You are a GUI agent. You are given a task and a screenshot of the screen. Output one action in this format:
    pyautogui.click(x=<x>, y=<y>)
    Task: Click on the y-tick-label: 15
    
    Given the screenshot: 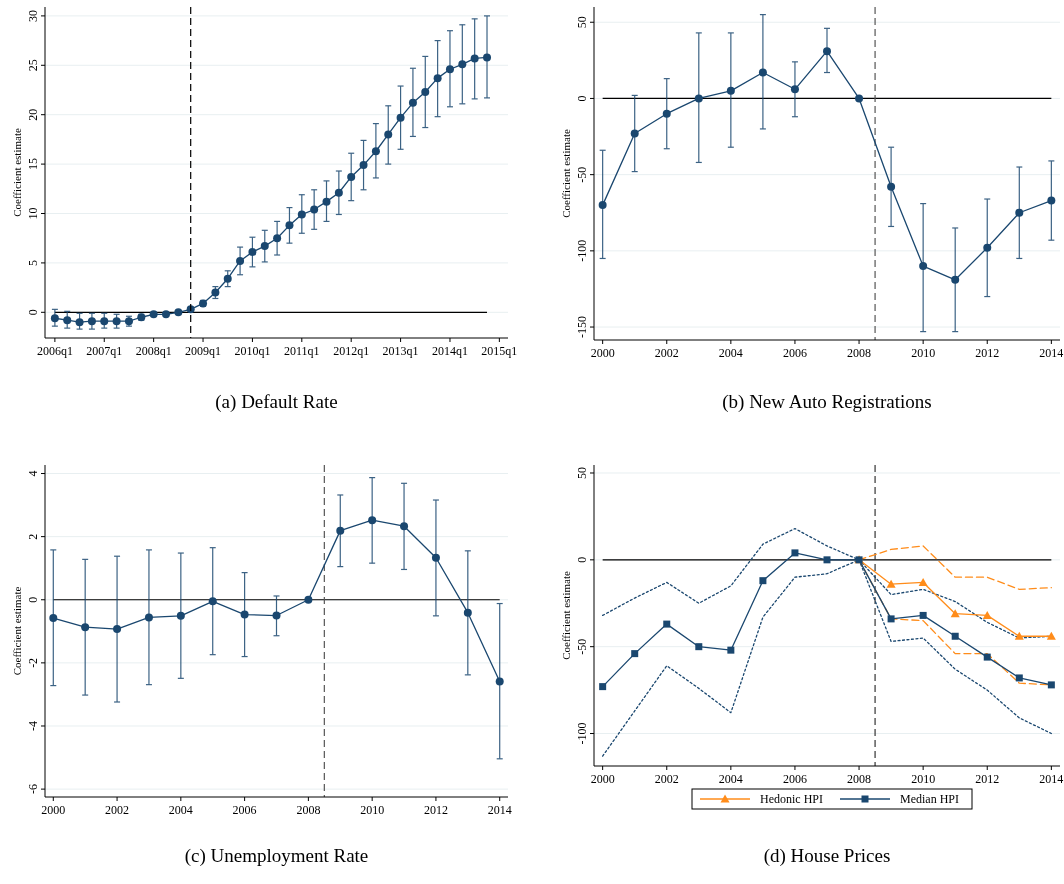 What is the action you would take?
    pyautogui.click(x=33, y=164)
    